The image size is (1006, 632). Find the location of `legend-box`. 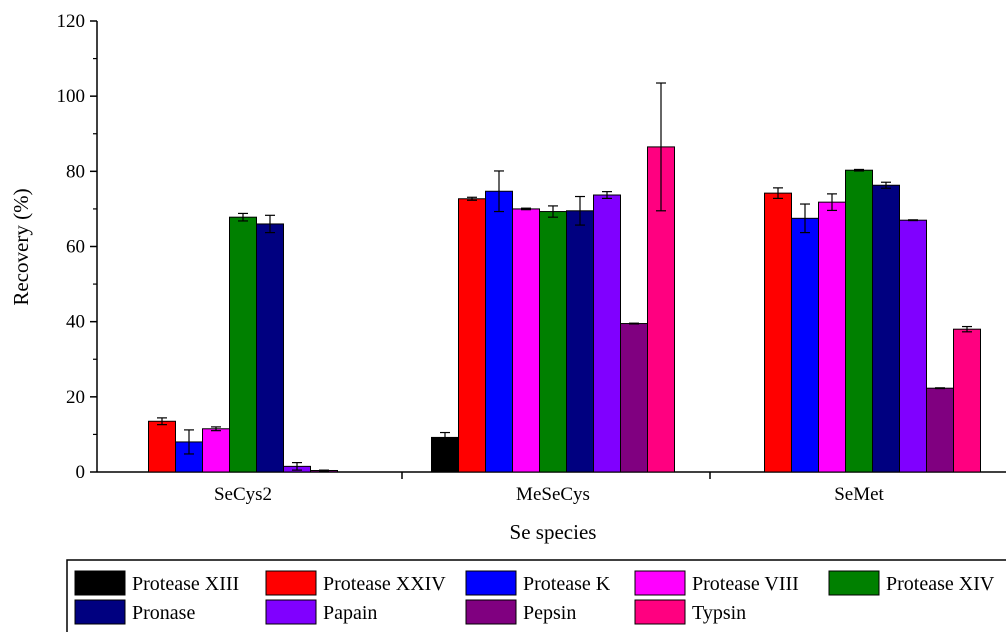

legend-box is located at coordinates (536, 595).